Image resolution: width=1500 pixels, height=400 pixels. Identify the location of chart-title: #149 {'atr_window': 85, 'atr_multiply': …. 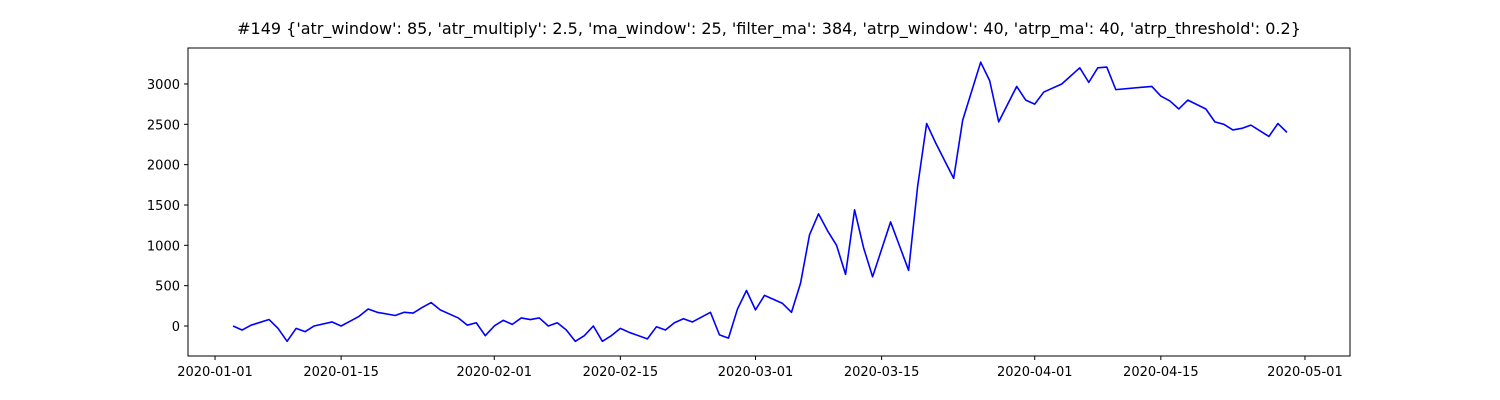
(769, 29).